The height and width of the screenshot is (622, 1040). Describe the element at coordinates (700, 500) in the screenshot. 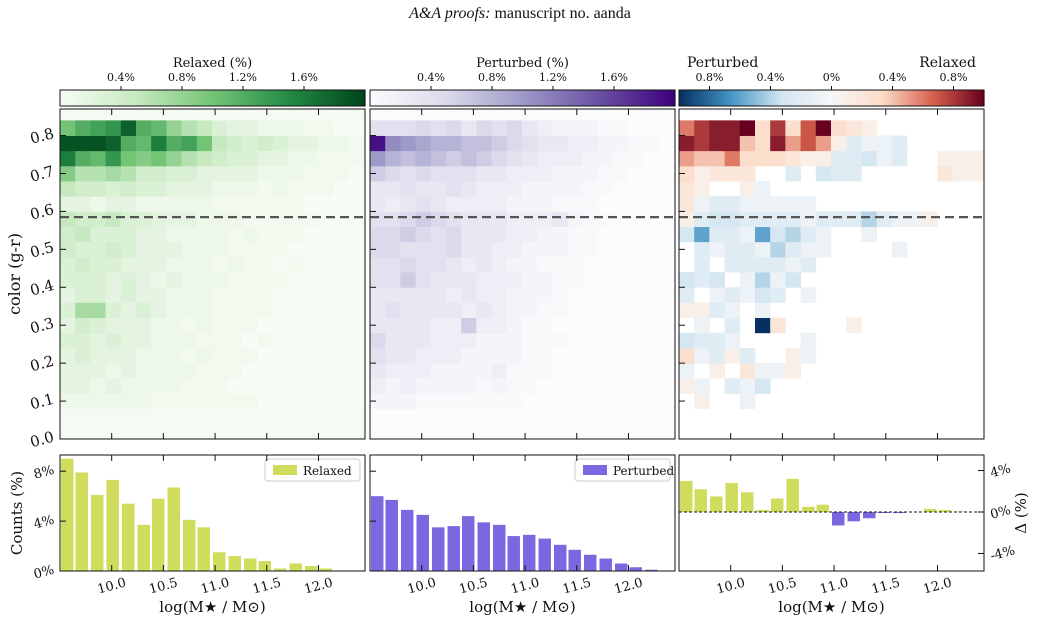

I see `difference-bar` at that location.